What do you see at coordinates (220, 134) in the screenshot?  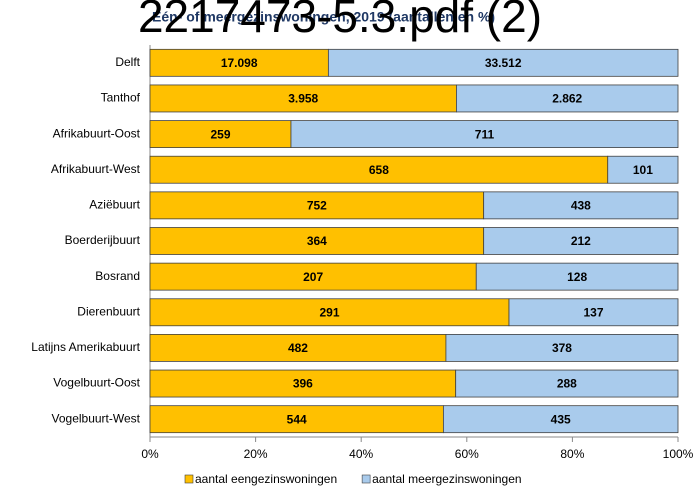 I see `data-label: 259` at bounding box center [220, 134].